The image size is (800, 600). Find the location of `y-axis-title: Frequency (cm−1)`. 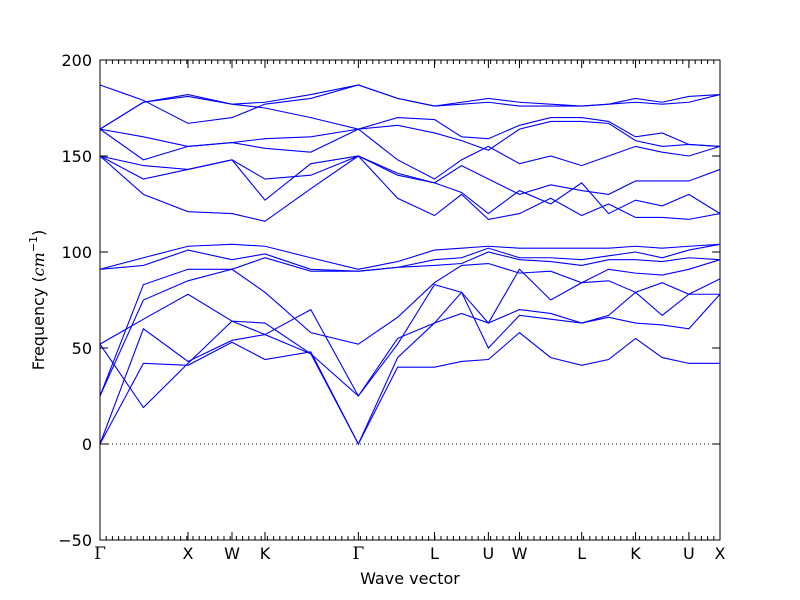

y-axis-title: Frequency (cm−1) is located at coordinates (37, 300).